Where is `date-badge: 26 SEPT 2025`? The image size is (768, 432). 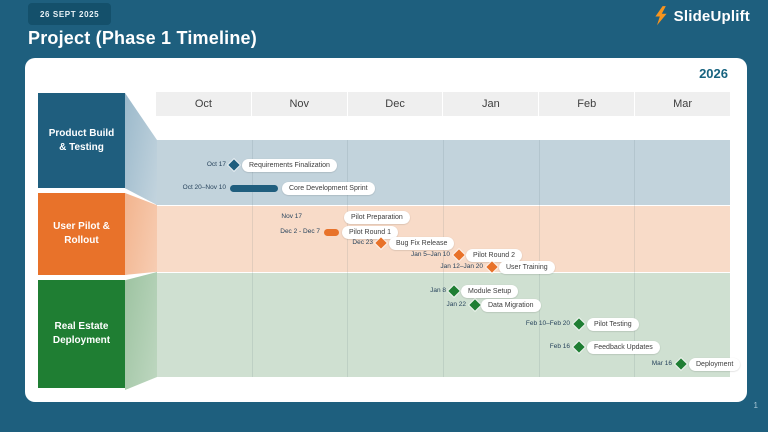
date-badge: 26 SEPT 2025 is located at coordinates (70, 14).